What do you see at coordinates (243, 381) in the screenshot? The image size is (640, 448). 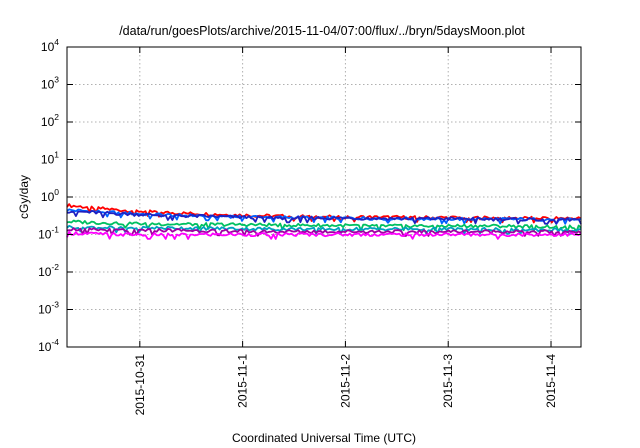 I see `x-tick-label: 2015-11-1` at bounding box center [243, 381].